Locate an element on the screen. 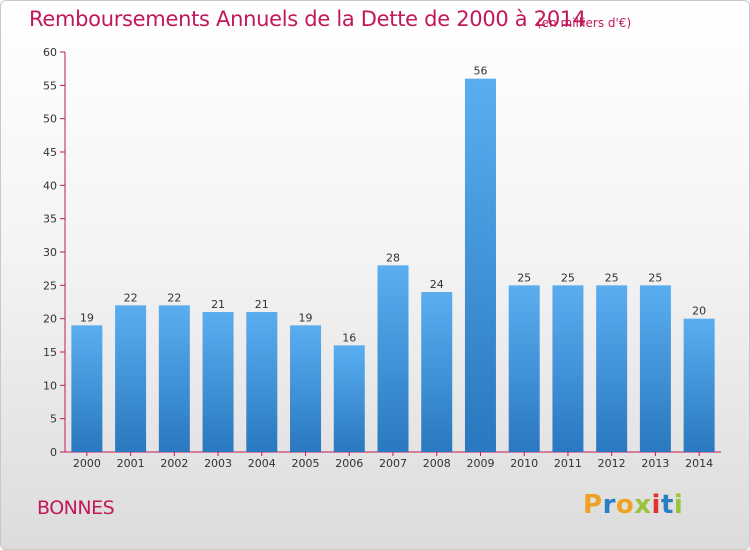 The height and width of the screenshot is (550, 750). x-tick-label: 2011 is located at coordinates (568, 463).